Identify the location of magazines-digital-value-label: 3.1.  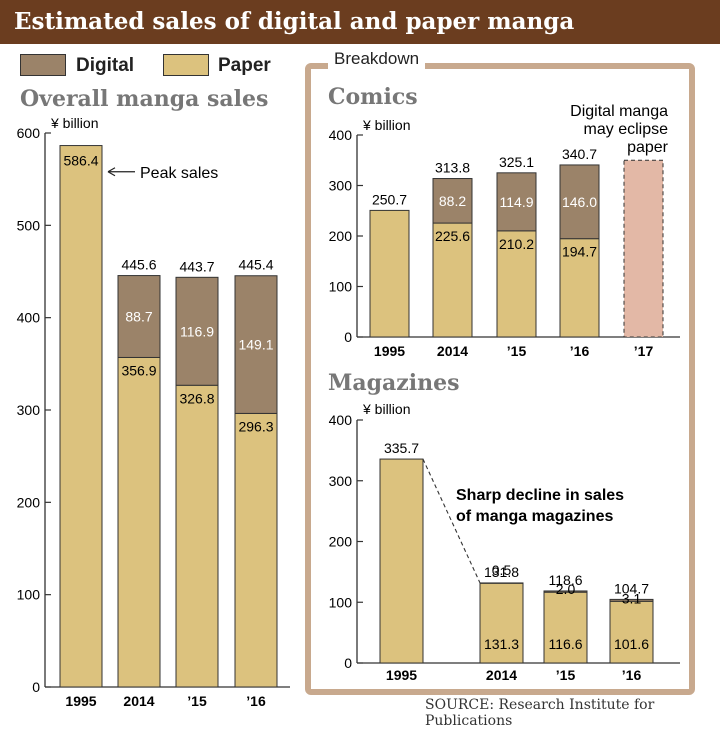
(632, 598).